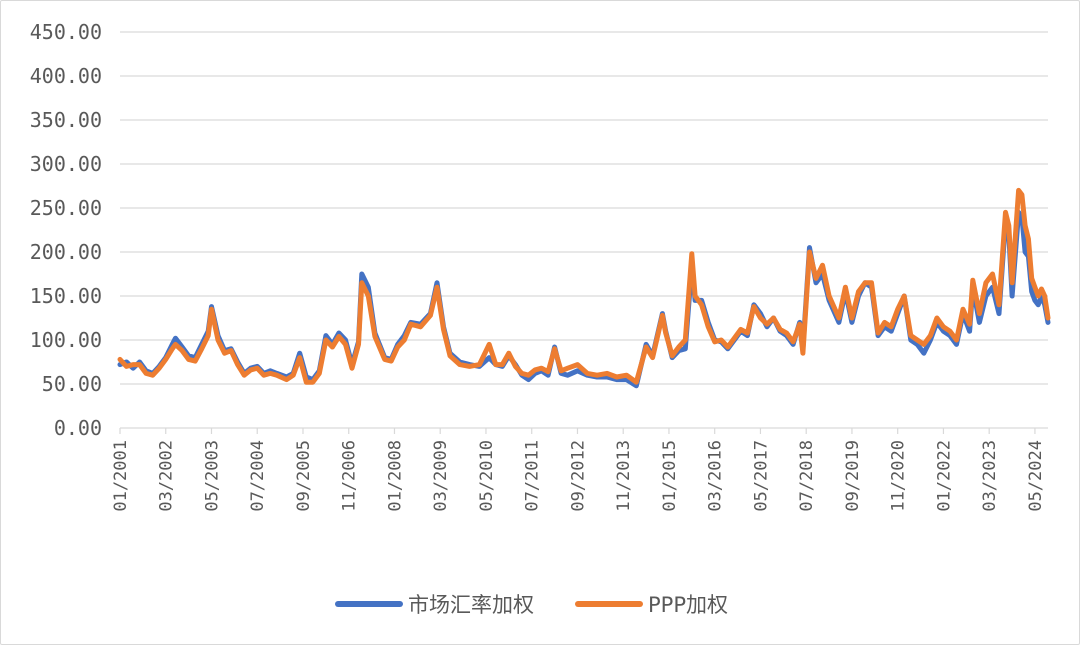 The image size is (1080, 645). What do you see at coordinates (807, 476) in the screenshot?
I see `x-tick-label: 07/2018` at bounding box center [807, 476].